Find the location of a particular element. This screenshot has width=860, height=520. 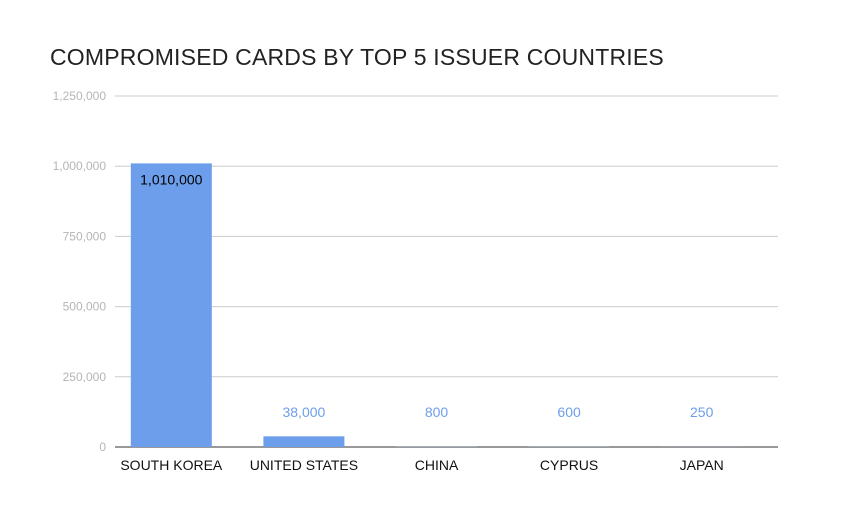

y-tick-label: 500,000 is located at coordinates (85, 307).